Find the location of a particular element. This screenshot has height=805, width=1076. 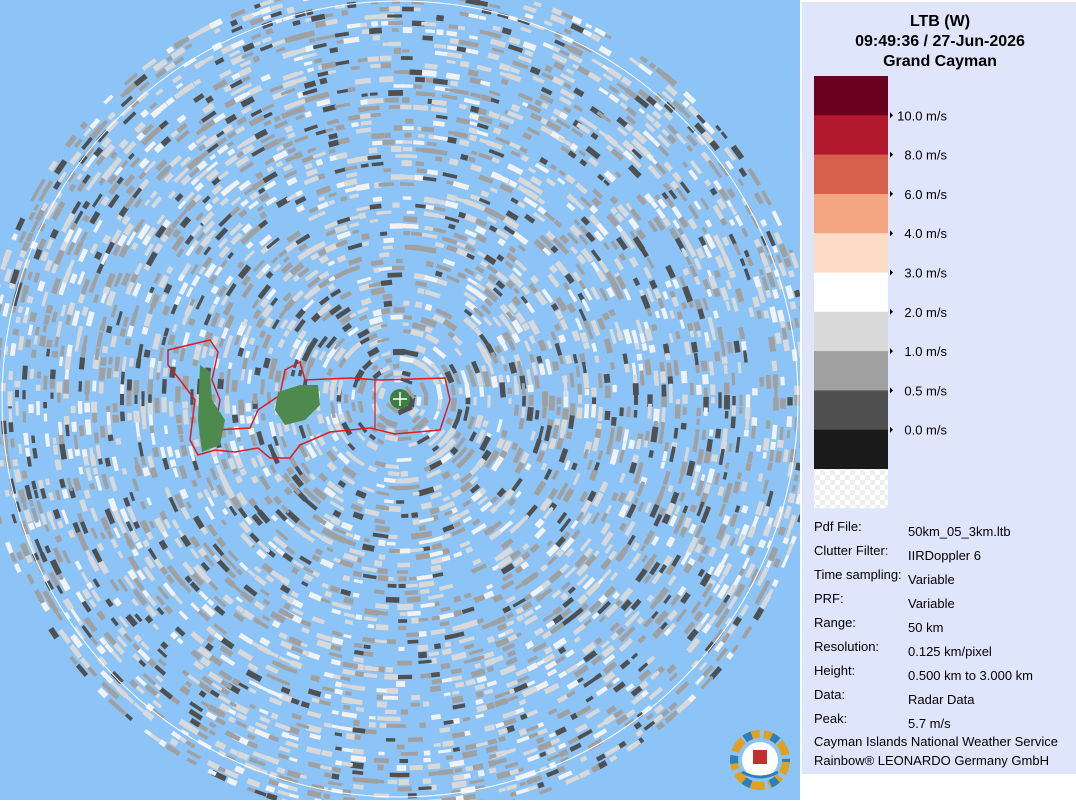

datetime: 09:49:36 / 27-Jun-2026 is located at coordinates (940, 41).